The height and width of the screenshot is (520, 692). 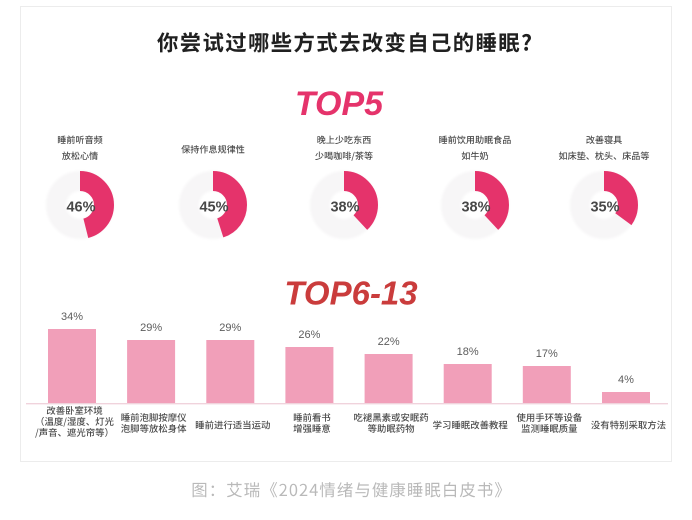 I want to click on svg-text: 18%, so click(x=468, y=352).